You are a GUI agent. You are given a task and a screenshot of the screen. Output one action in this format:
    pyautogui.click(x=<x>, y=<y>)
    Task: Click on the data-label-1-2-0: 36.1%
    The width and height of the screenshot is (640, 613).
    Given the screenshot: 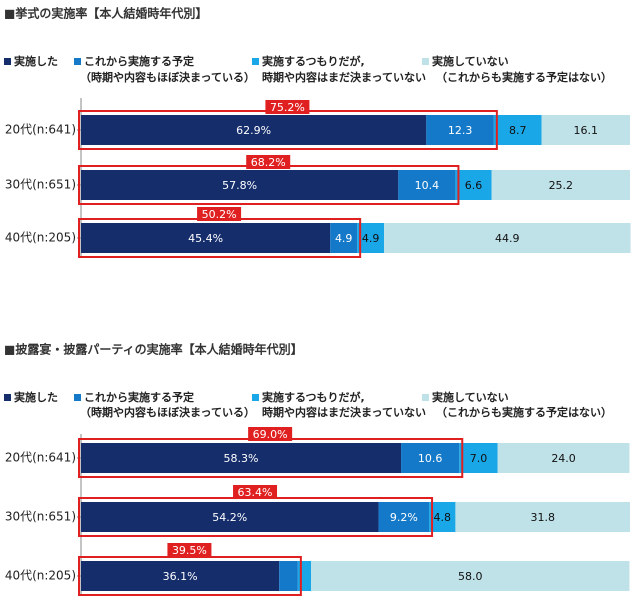 What is the action you would take?
    pyautogui.click(x=180, y=576)
    